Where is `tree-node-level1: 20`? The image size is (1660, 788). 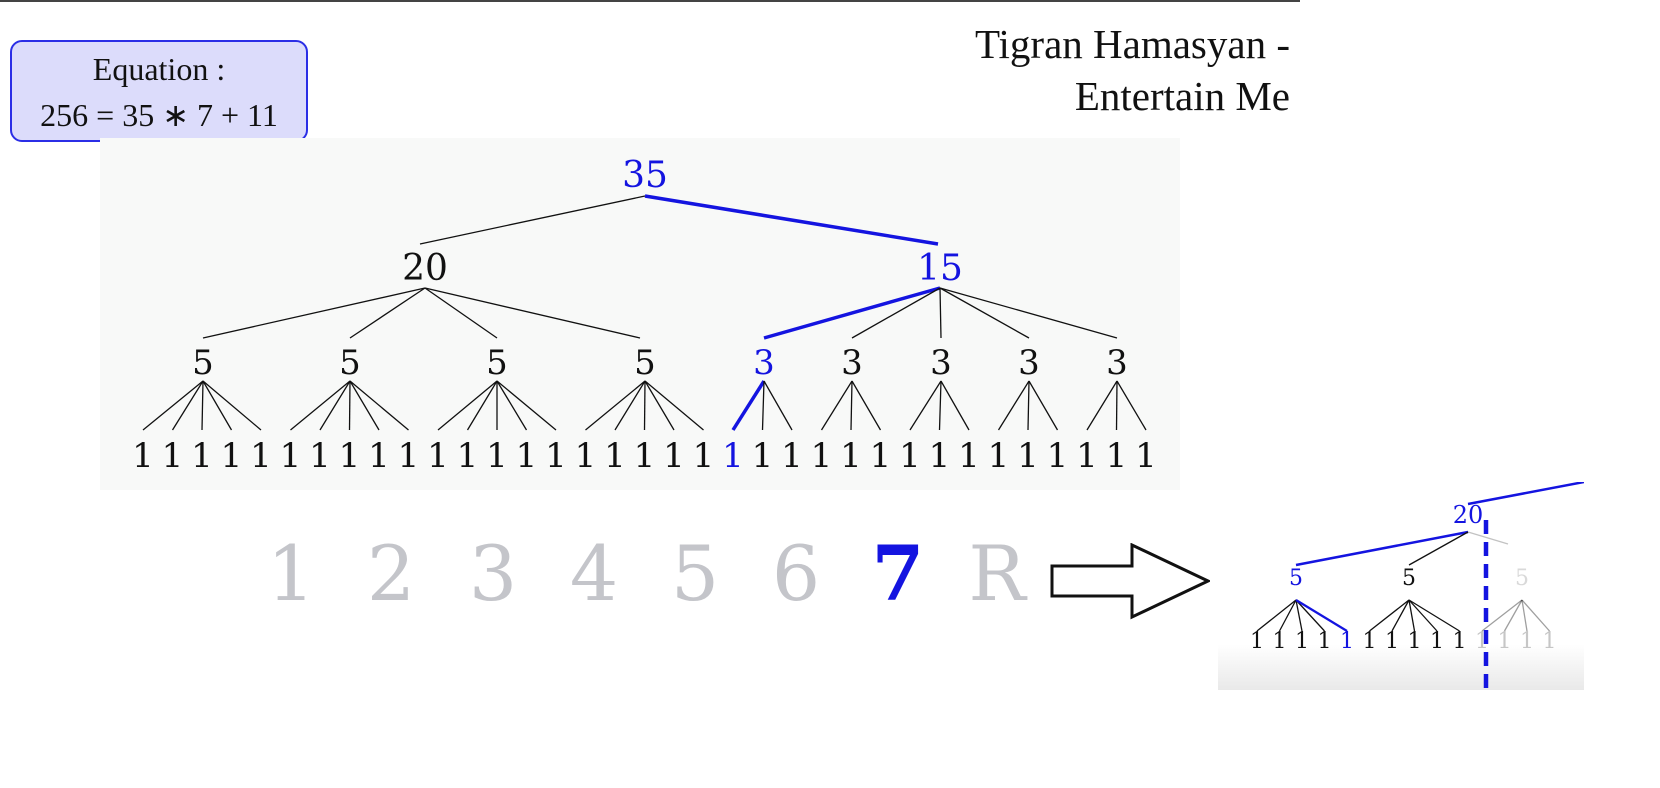
tree-node-level1: 20 is located at coordinates (425, 268).